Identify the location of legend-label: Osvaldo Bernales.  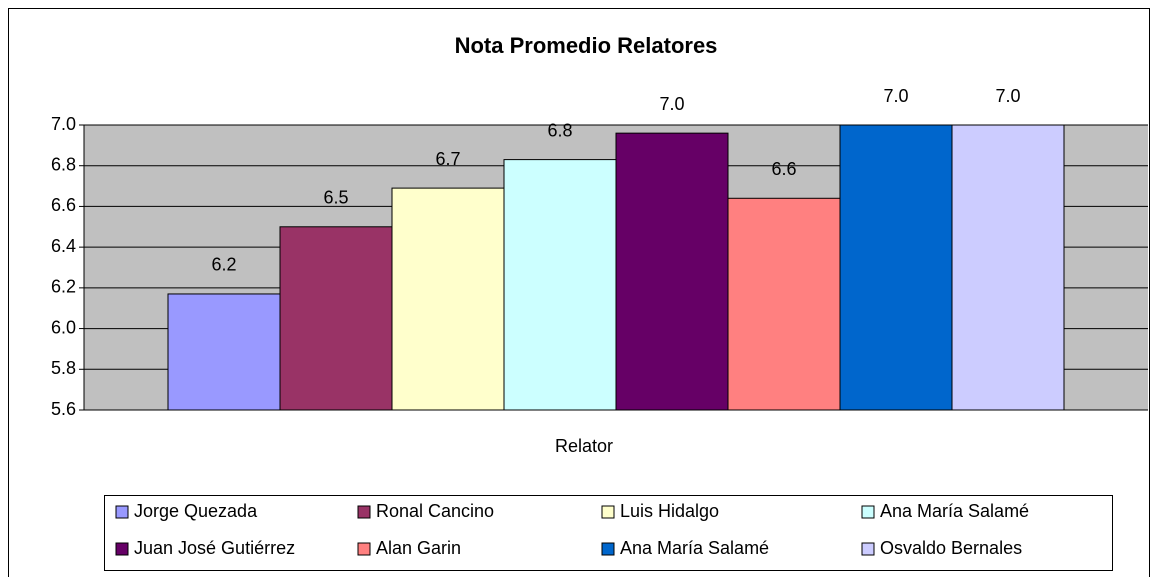
(951, 548).